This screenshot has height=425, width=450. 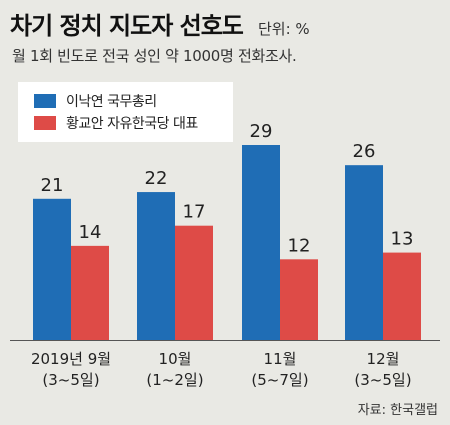 I want to click on category-label-1-line-2: (3~5일), so click(x=70, y=380).